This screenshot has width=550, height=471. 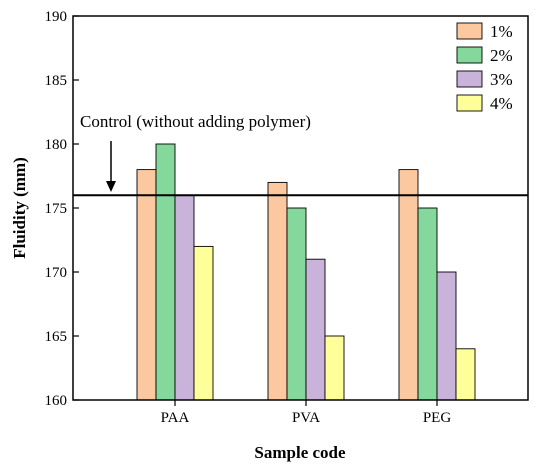 What do you see at coordinates (315, 329) in the screenshot?
I see `bar-pva-3pct` at bounding box center [315, 329].